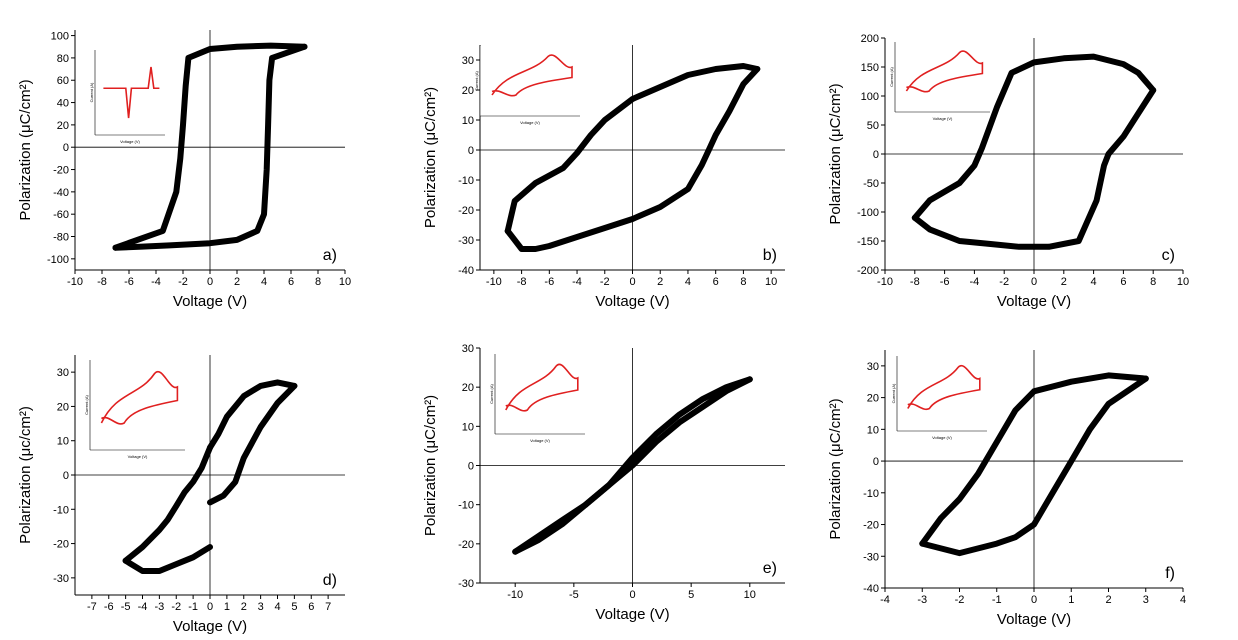  I want to click on panel-label: e), so click(770, 568).